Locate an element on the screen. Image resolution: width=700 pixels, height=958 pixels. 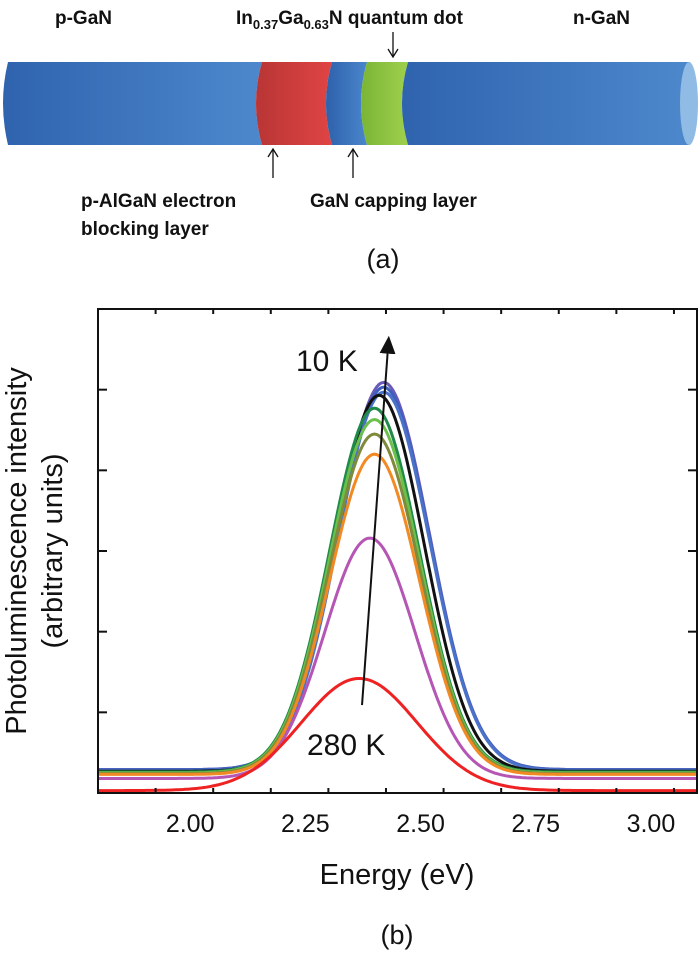
gan-capping-layer is located at coordinates (346, 103).